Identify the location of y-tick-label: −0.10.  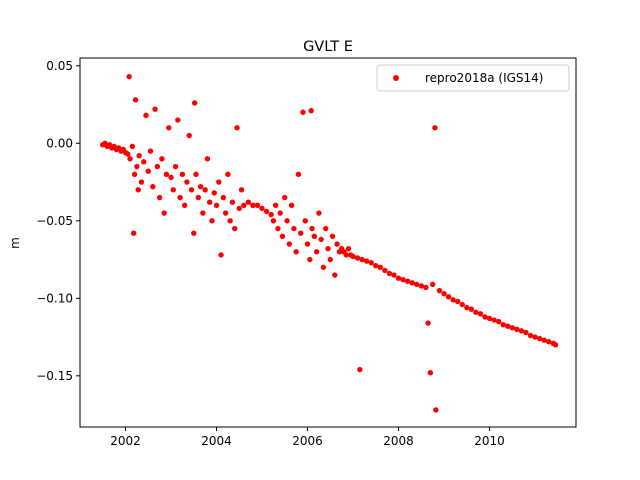
(54, 298).